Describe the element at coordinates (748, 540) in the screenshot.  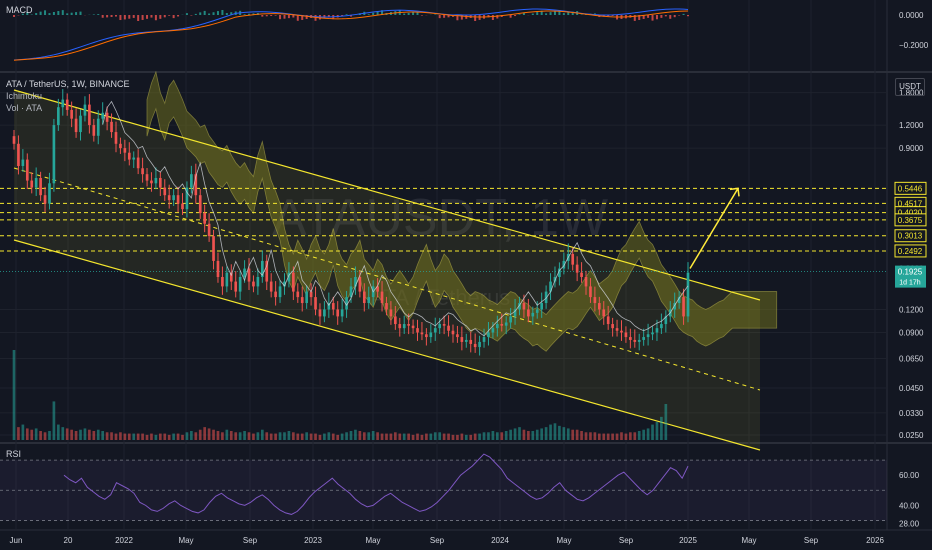
I see `x-tick-label: May` at that location.